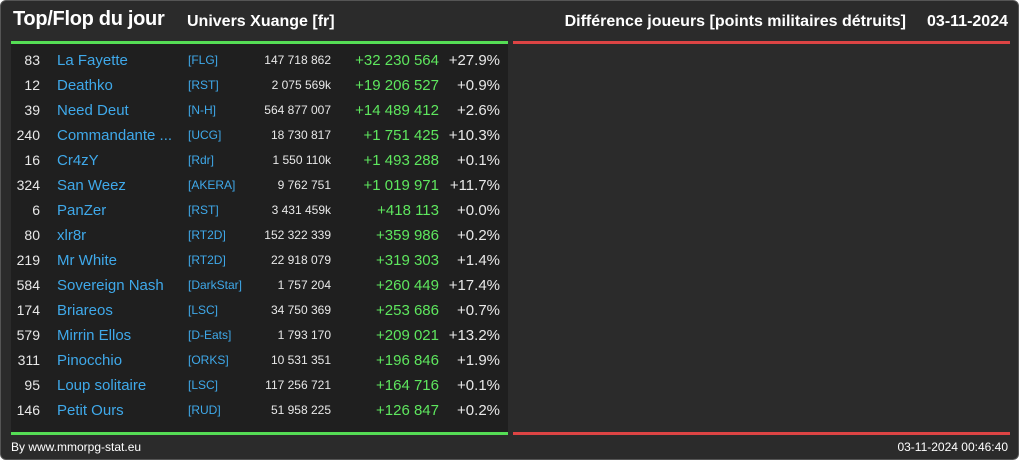  I want to click on player-rank: 240, so click(28, 135).